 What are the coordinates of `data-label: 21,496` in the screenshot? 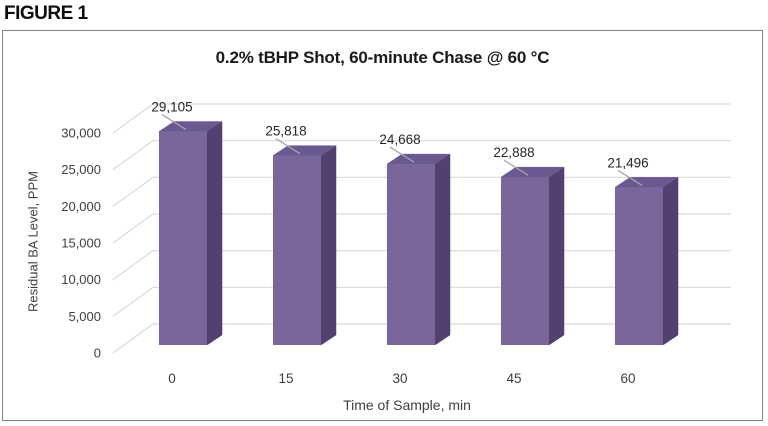 It's located at (627, 162).